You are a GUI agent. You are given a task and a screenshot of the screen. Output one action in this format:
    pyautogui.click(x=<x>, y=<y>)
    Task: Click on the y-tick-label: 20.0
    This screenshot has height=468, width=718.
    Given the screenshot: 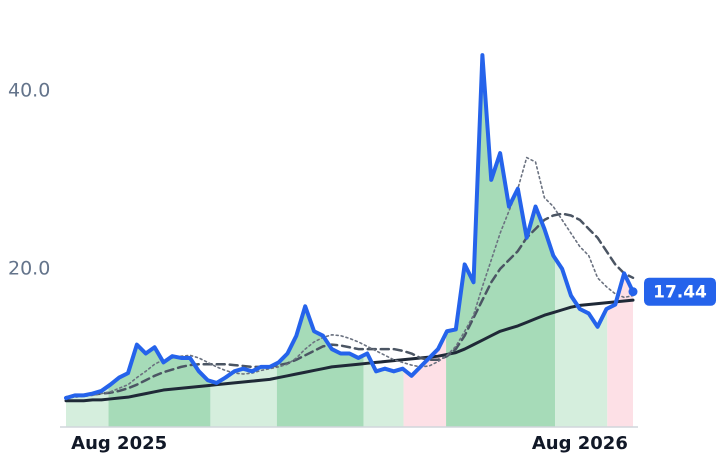 What is the action you would take?
    pyautogui.click(x=29, y=268)
    